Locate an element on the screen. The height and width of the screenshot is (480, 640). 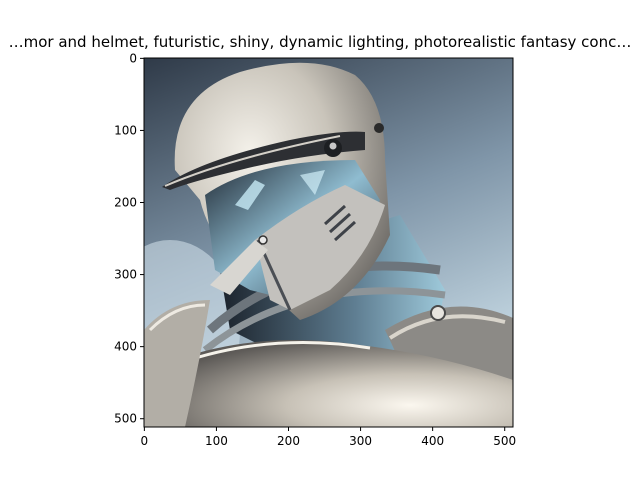
x-tick-label: 500 is located at coordinates (504, 441).